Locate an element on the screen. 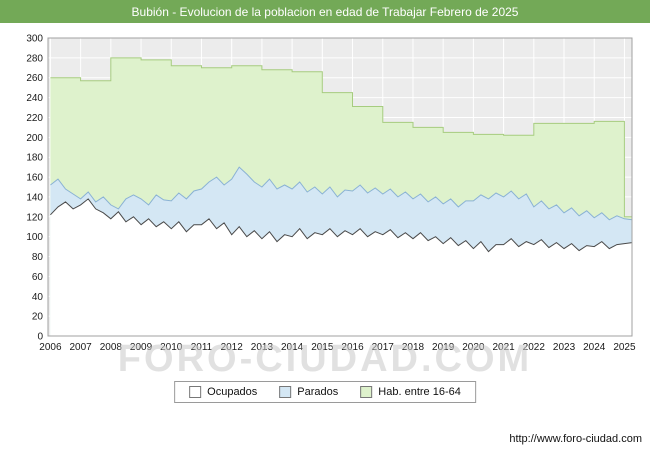 This screenshot has height=450, width=650. svg-text: 2025 is located at coordinates (624, 347).